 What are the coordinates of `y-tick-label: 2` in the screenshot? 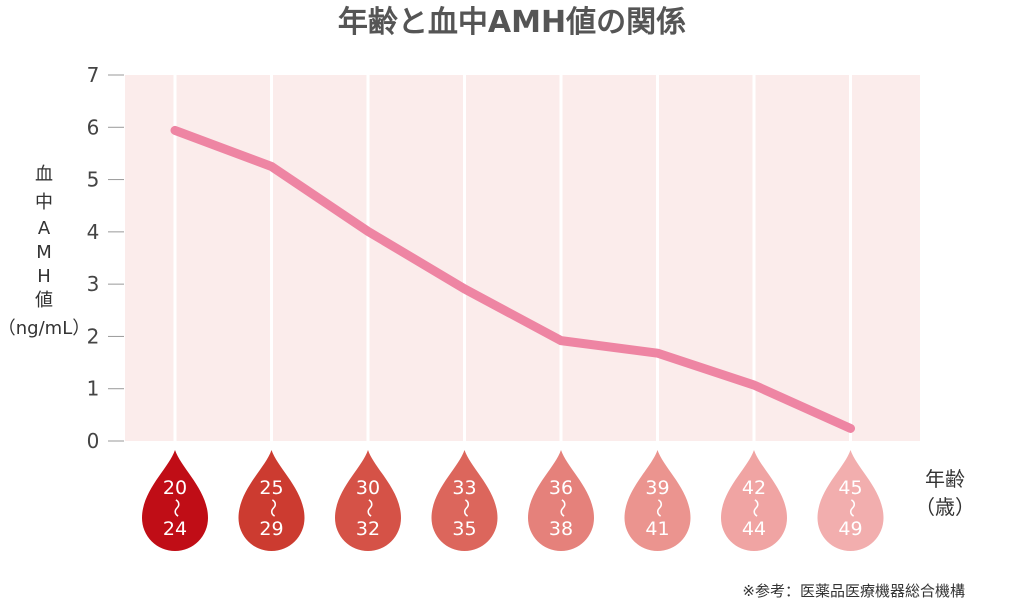 It's located at (93, 336).